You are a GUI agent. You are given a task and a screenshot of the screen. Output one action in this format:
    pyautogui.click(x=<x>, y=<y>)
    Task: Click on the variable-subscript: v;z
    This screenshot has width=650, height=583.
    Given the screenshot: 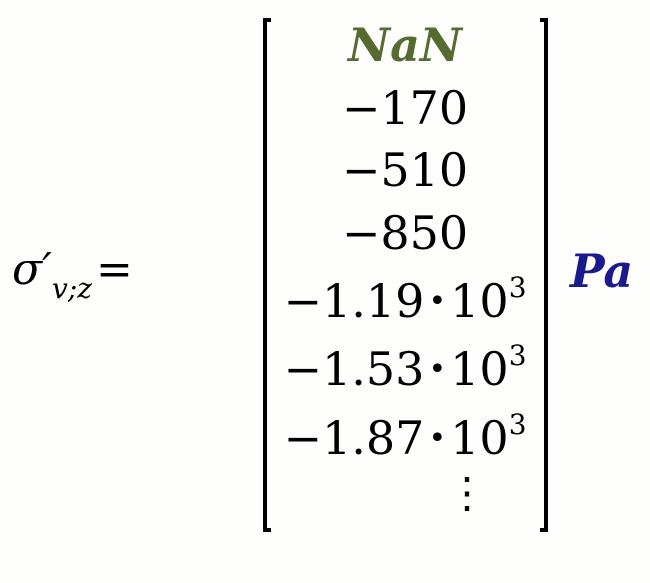 What is the action you would take?
    pyautogui.click(x=72, y=288)
    